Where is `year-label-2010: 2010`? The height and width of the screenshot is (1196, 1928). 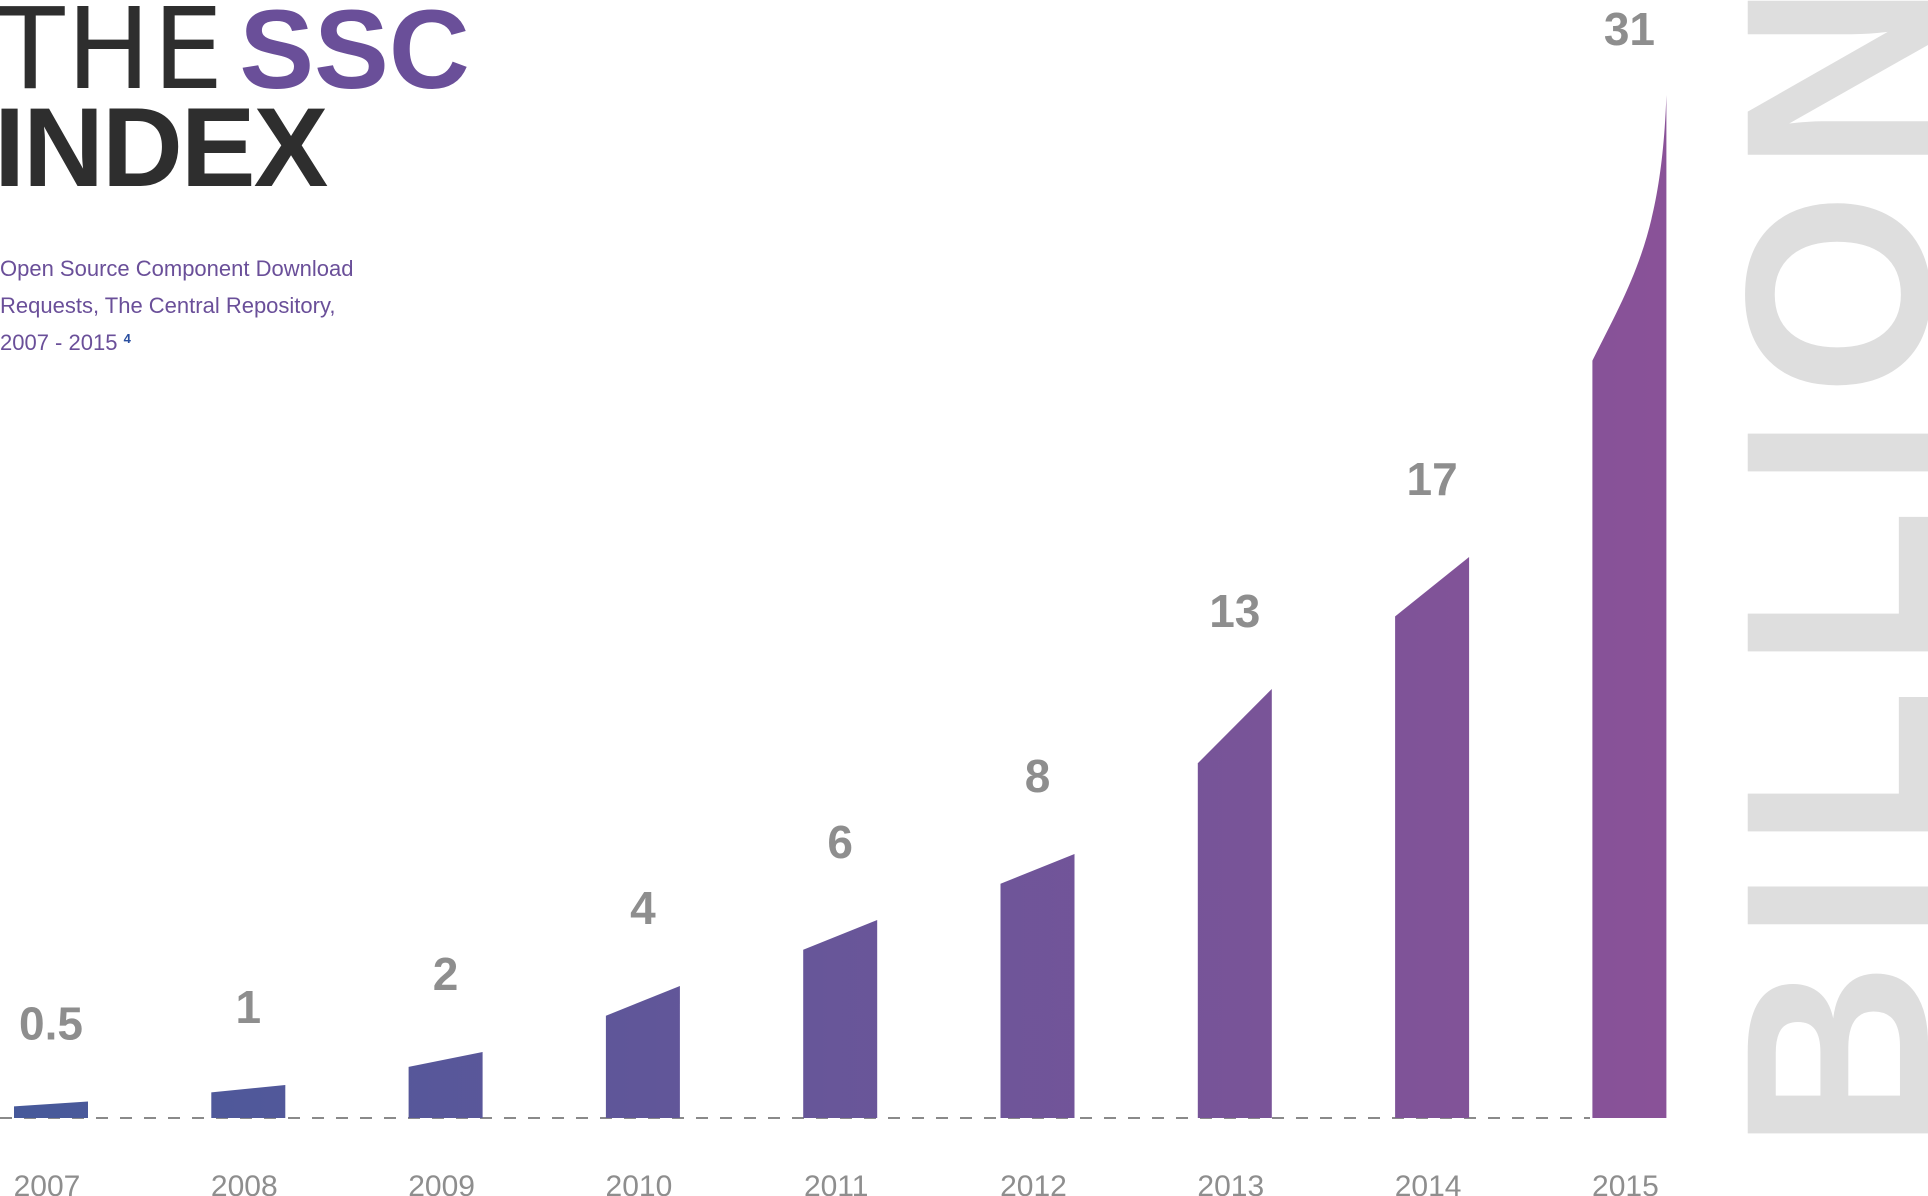 year-label-2010: 2010 is located at coordinates (639, 1183).